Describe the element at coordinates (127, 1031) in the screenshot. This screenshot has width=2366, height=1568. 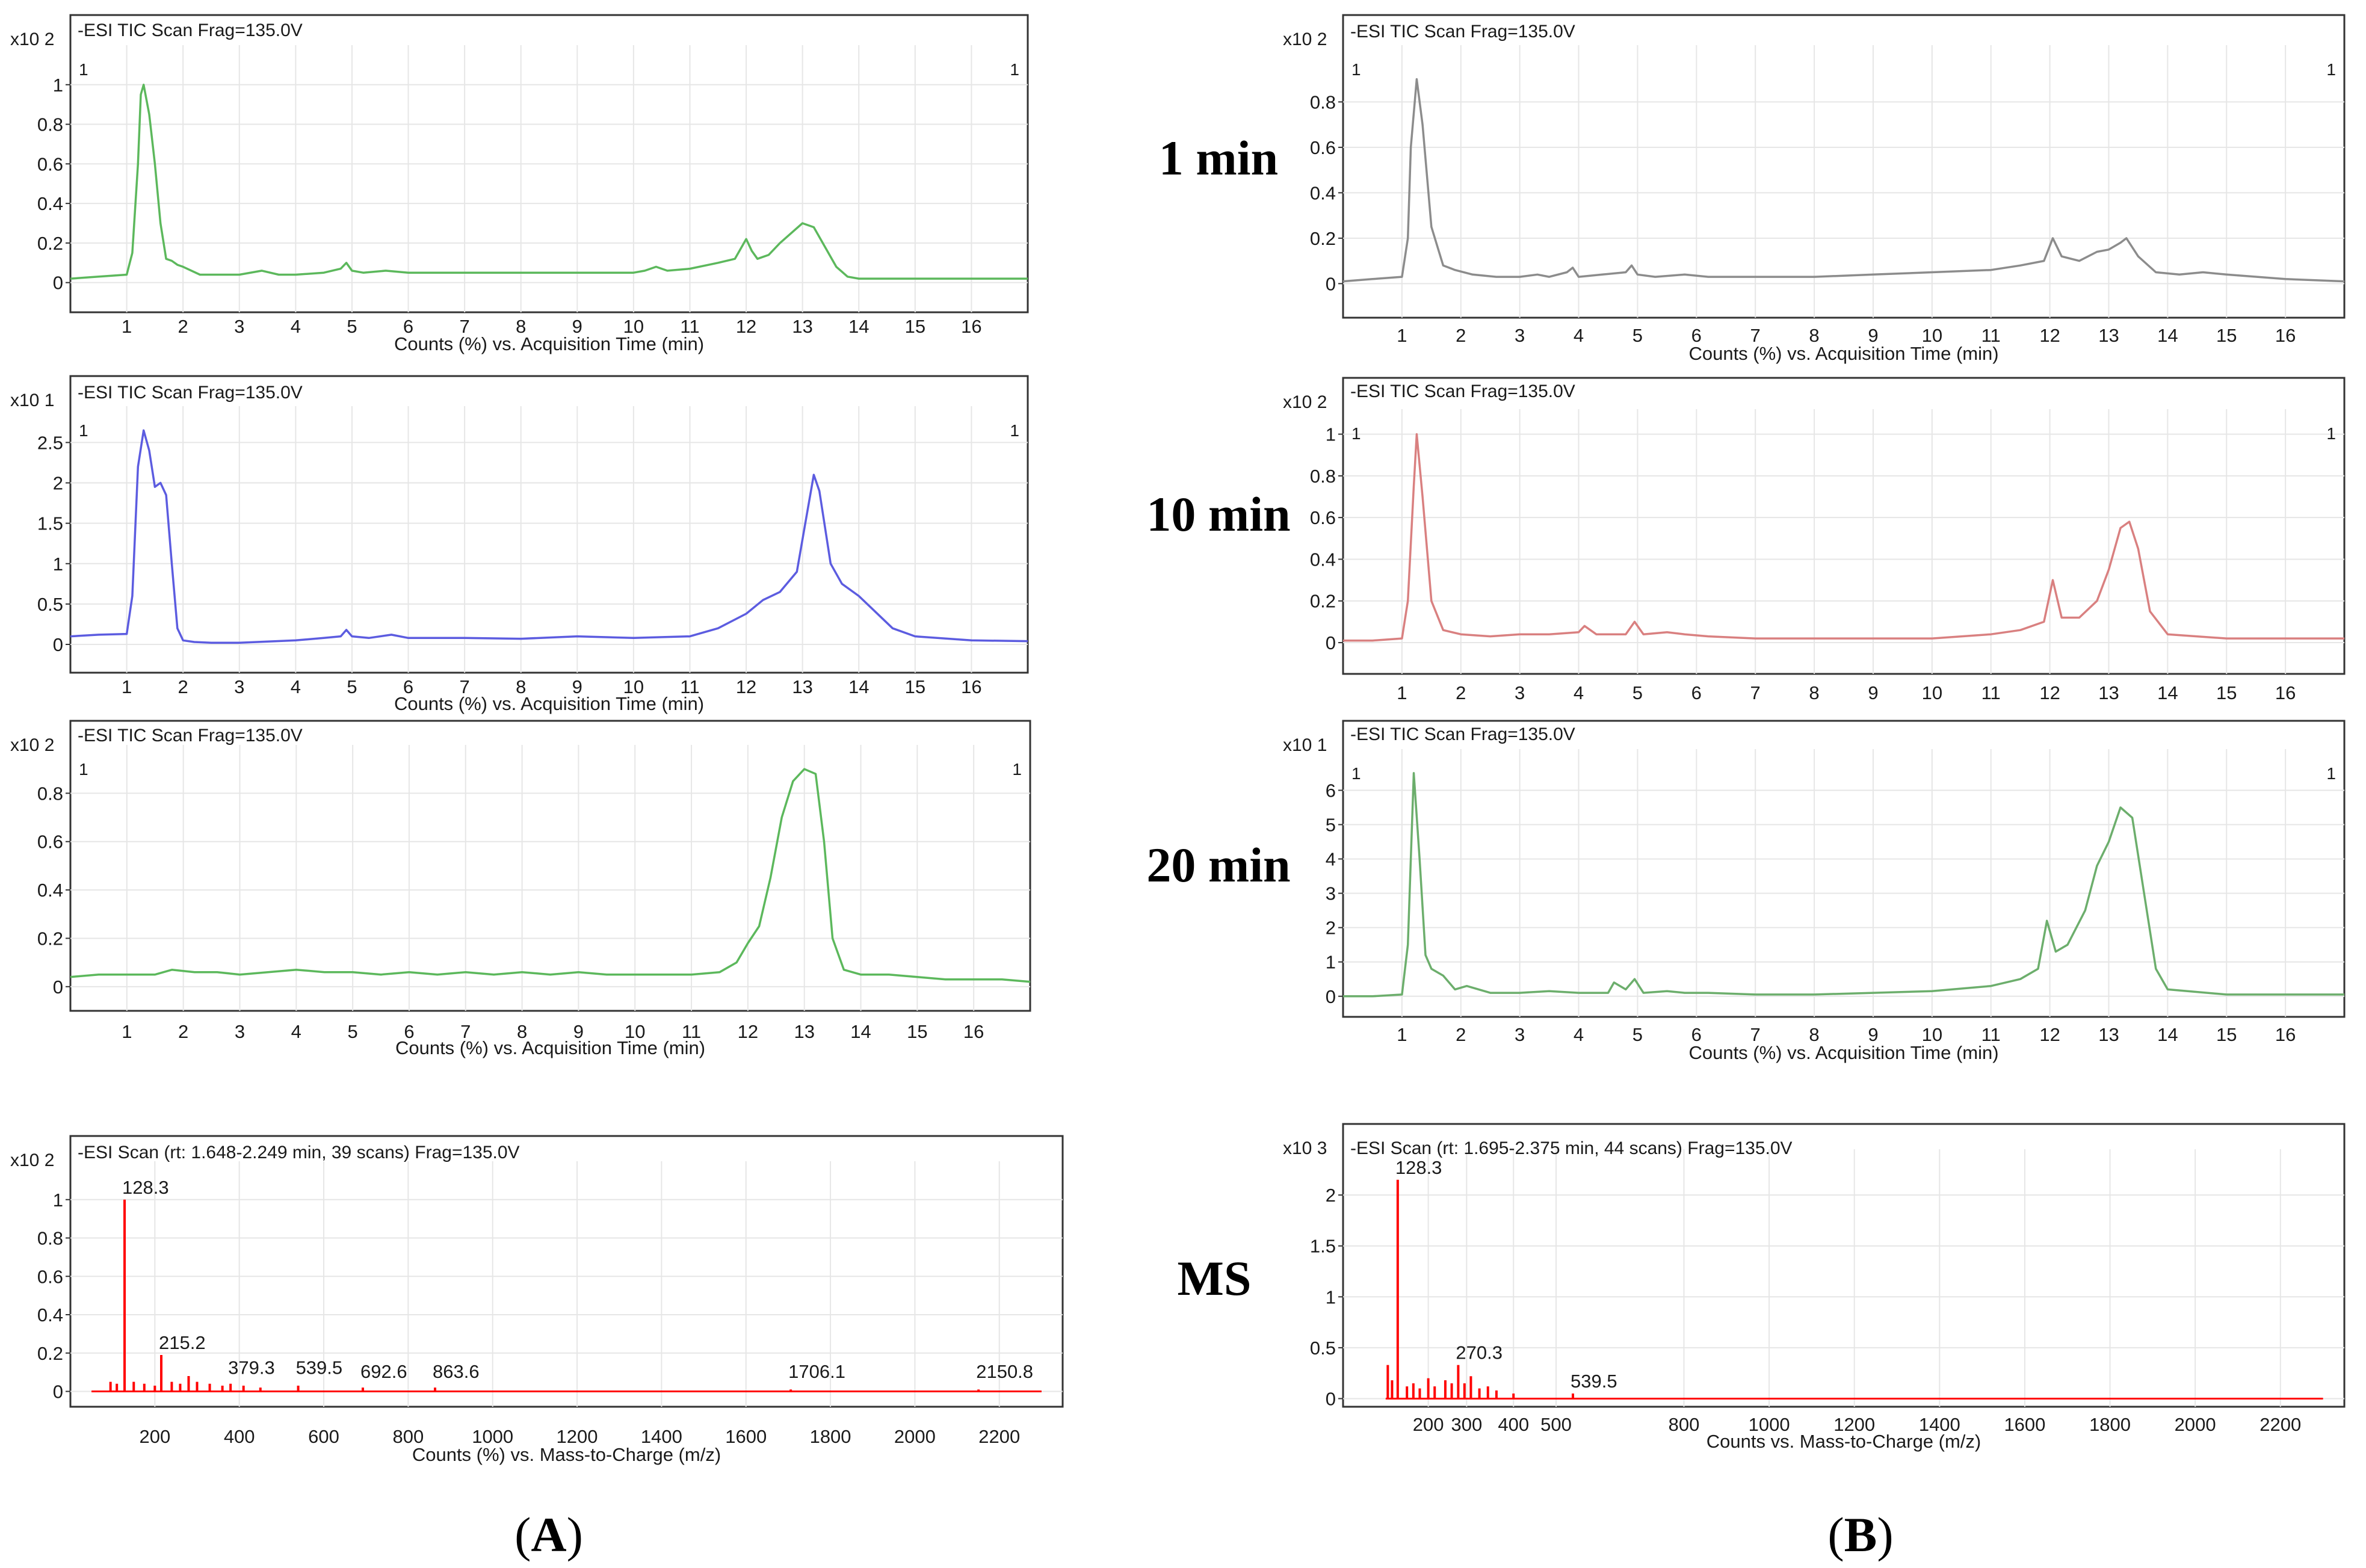
I see `x-tick-label: 1` at that location.